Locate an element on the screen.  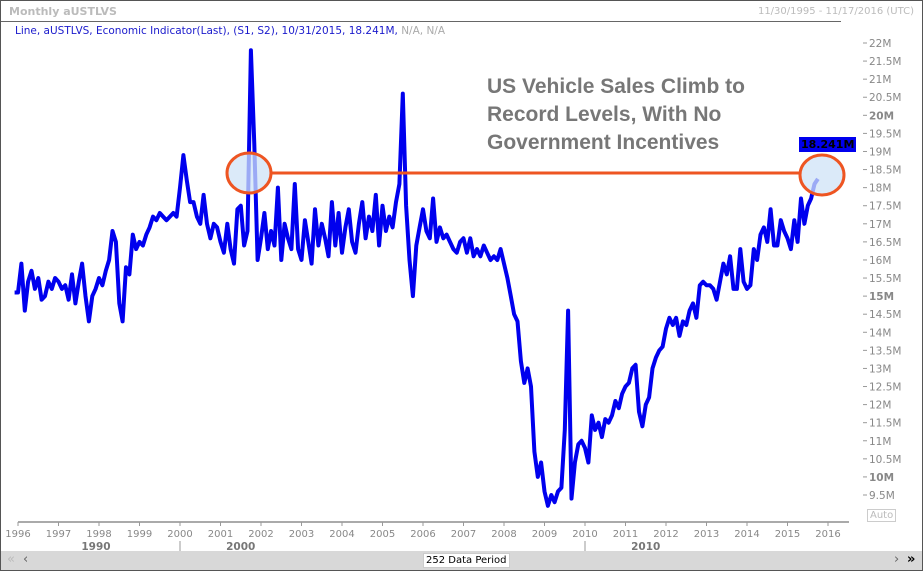
x-tick-label: 2012 is located at coordinates (665, 534).